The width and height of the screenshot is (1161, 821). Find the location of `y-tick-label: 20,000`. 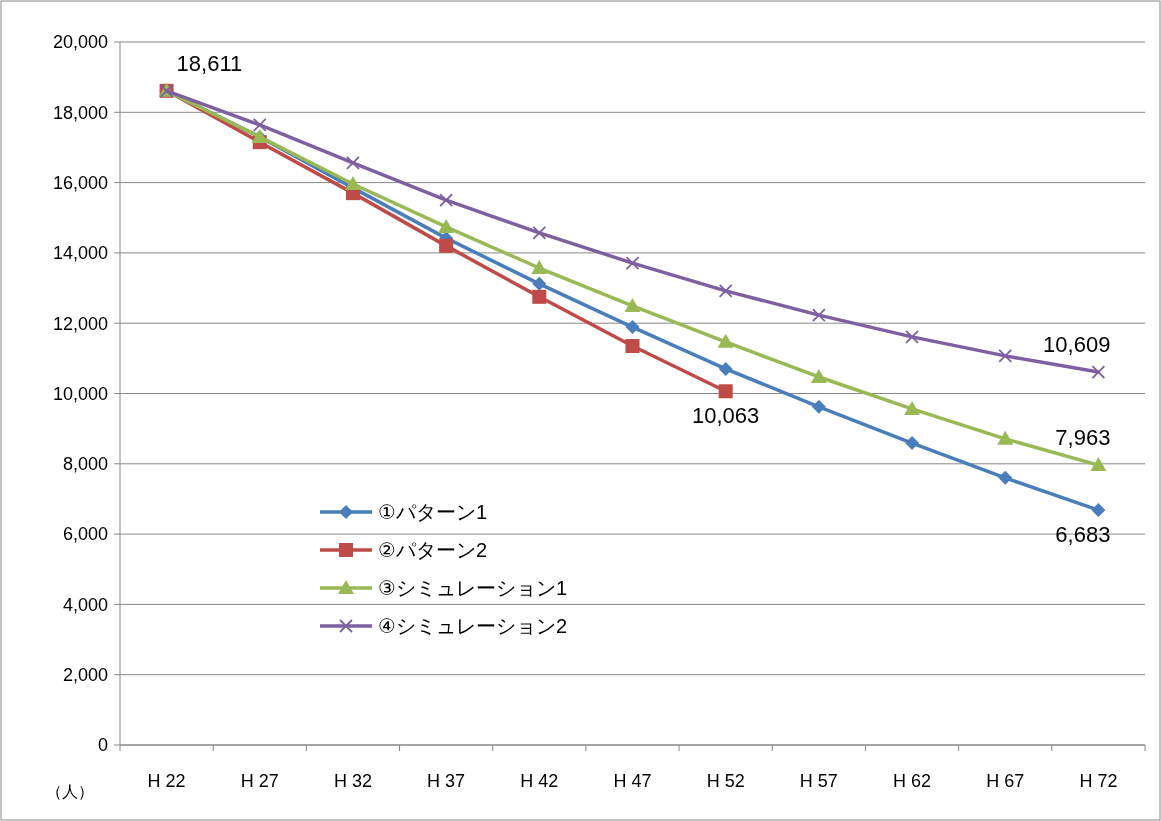

y-tick-label: 20,000 is located at coordinates (80, 42).